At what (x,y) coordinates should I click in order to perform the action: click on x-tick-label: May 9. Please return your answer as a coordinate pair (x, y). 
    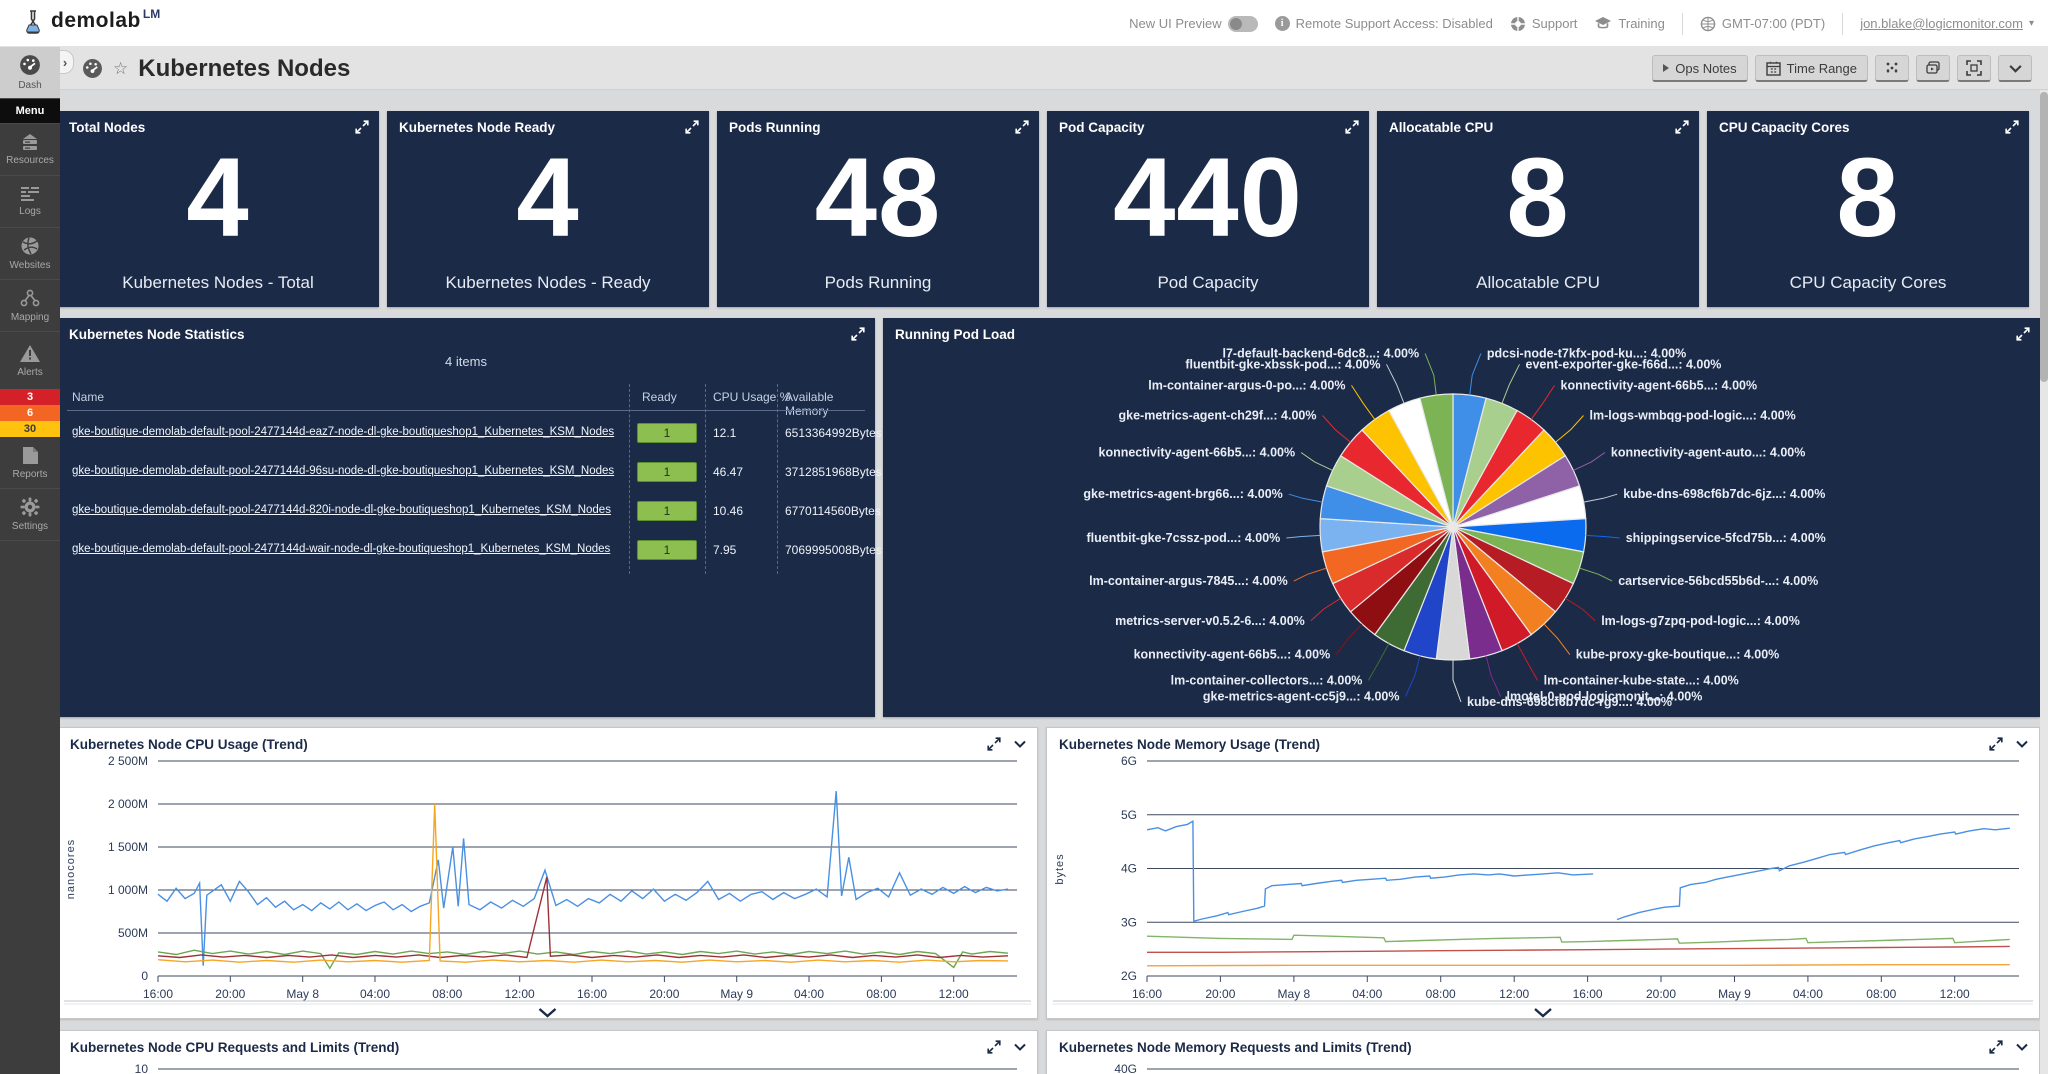
    Looking at the image, I should click on (1734, 994).